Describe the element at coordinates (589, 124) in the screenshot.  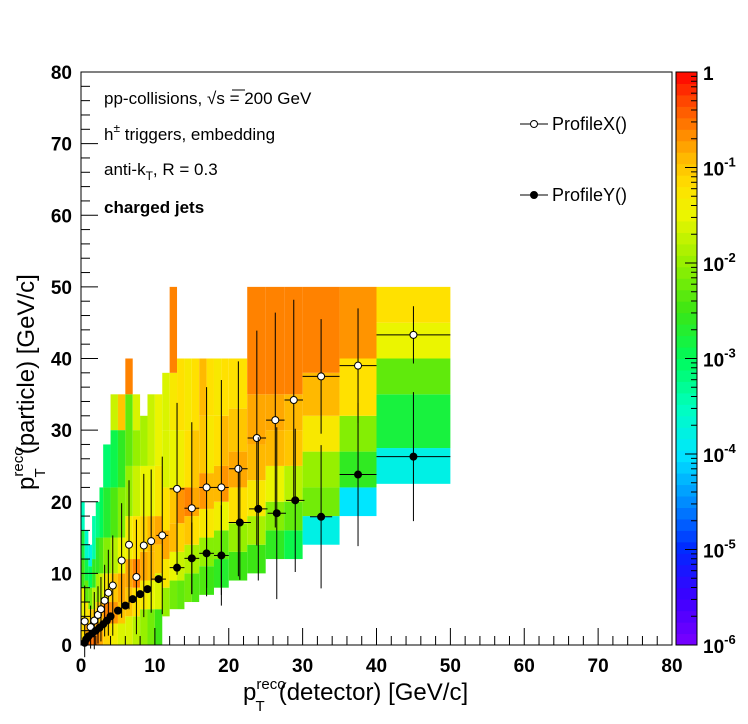
I see `legend-label-profilex: ProfileX()` at that location.